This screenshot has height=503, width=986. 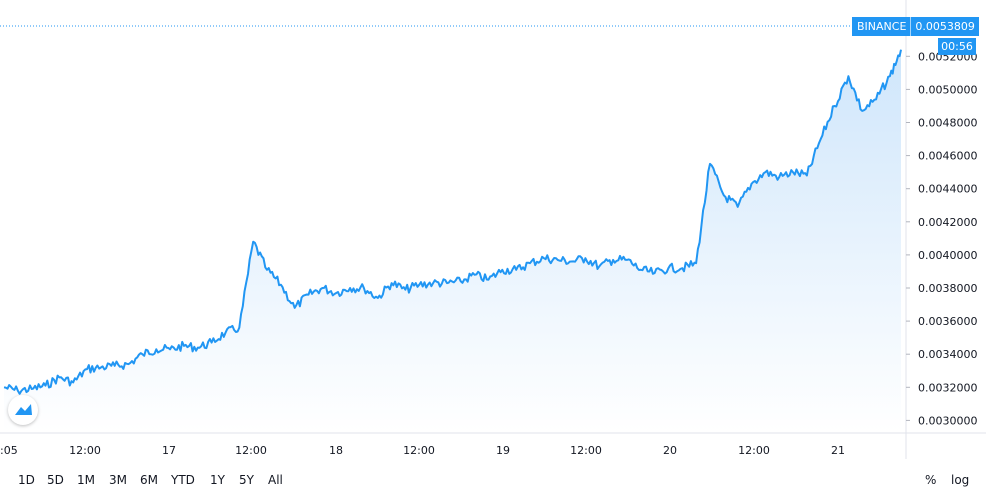 What do you see at coordinates (948, 189) in the screenshot?
I see `y-tick-label: 0.0044000` at bounding box center [948, 189].